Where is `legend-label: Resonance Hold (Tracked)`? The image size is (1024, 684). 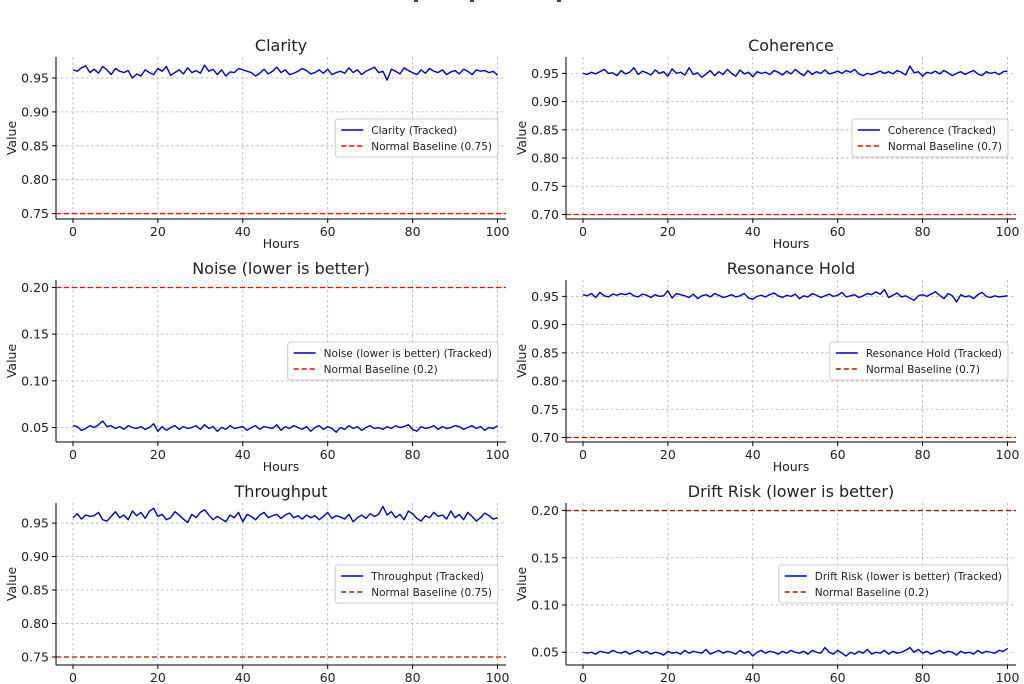 legend-label: Resonance Hold (Tracked) is located at coordinates (934, 354).